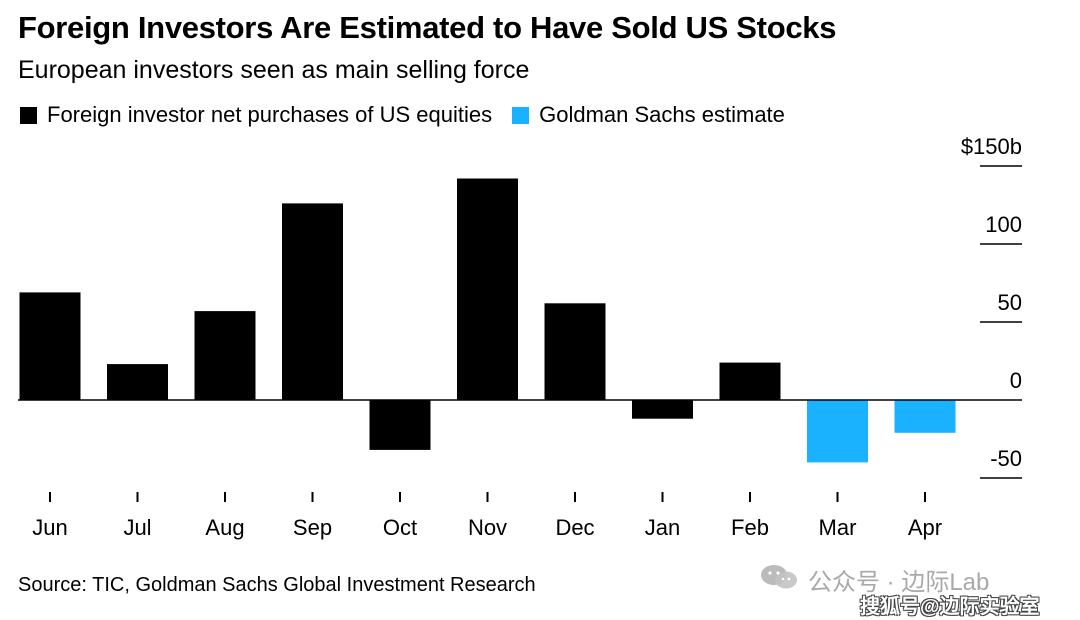 The width and height of the screenshot is (1080, 620). What do you see at coordinates (1010, 302) in the screenshot?
I see `y-tick-label: 50` at bounding box center [1010, 302].